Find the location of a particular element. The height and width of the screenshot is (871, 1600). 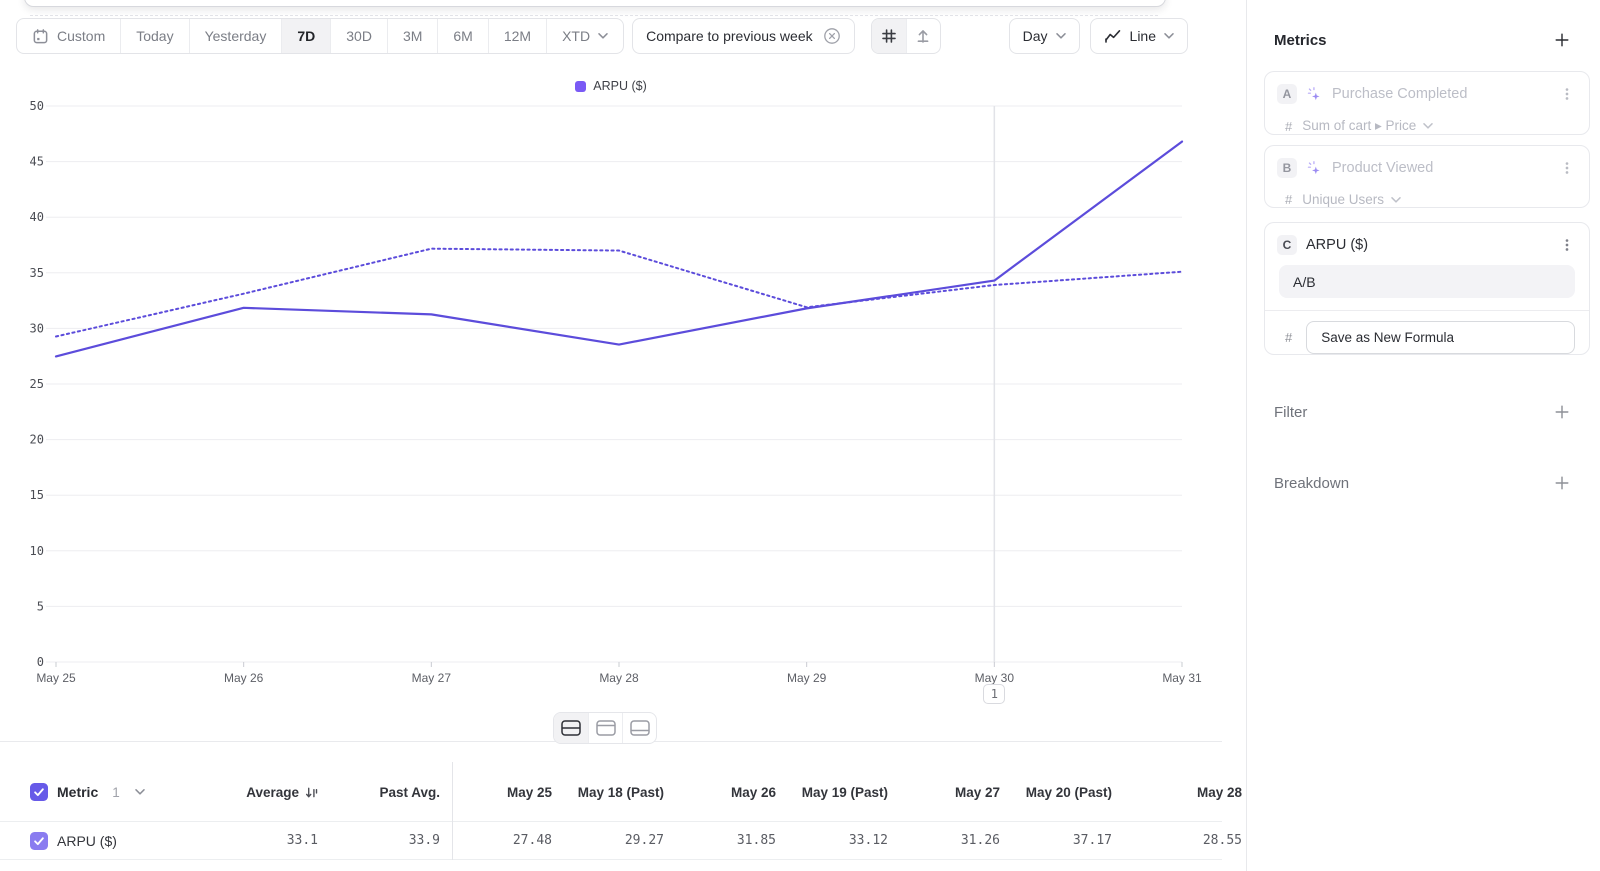

date-range-label: 12M is located at coordinates (517, 36).